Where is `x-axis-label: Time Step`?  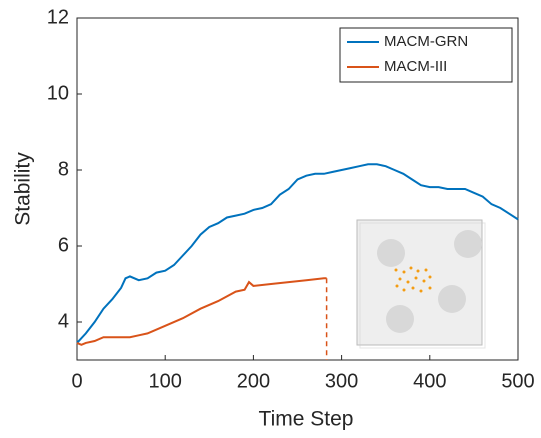 x-axis-label: Time Step is located at coordinates (306, 419).